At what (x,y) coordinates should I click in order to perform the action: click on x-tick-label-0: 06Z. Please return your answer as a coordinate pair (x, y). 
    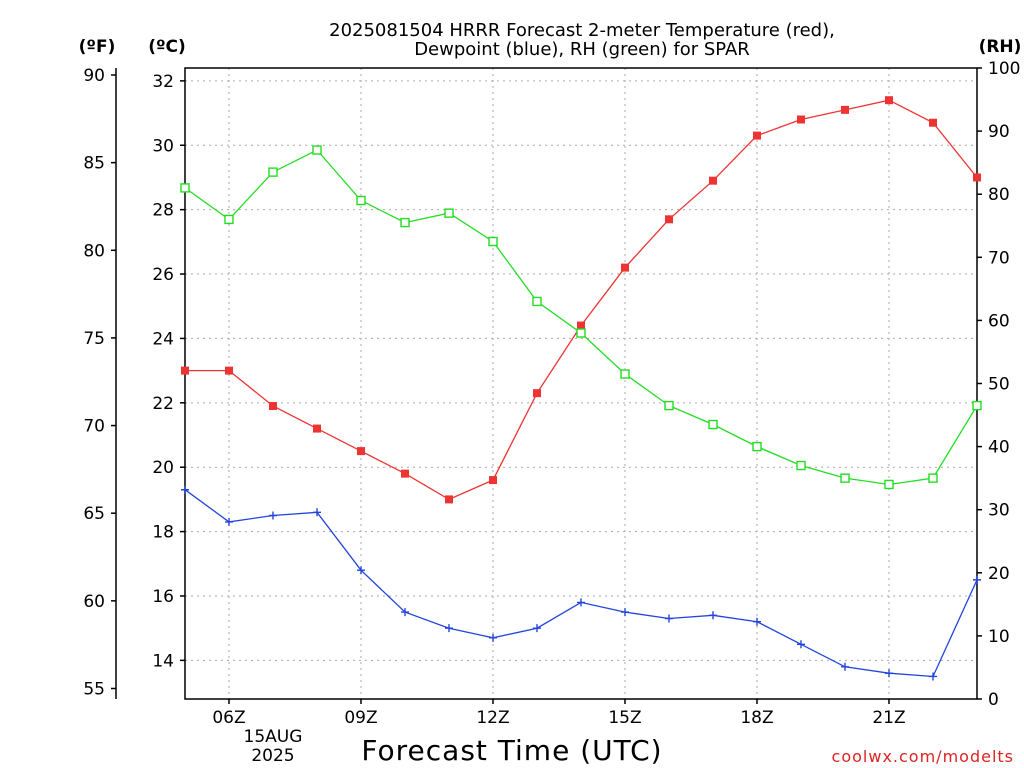
    Looking at the image, I should click on (228, 718).